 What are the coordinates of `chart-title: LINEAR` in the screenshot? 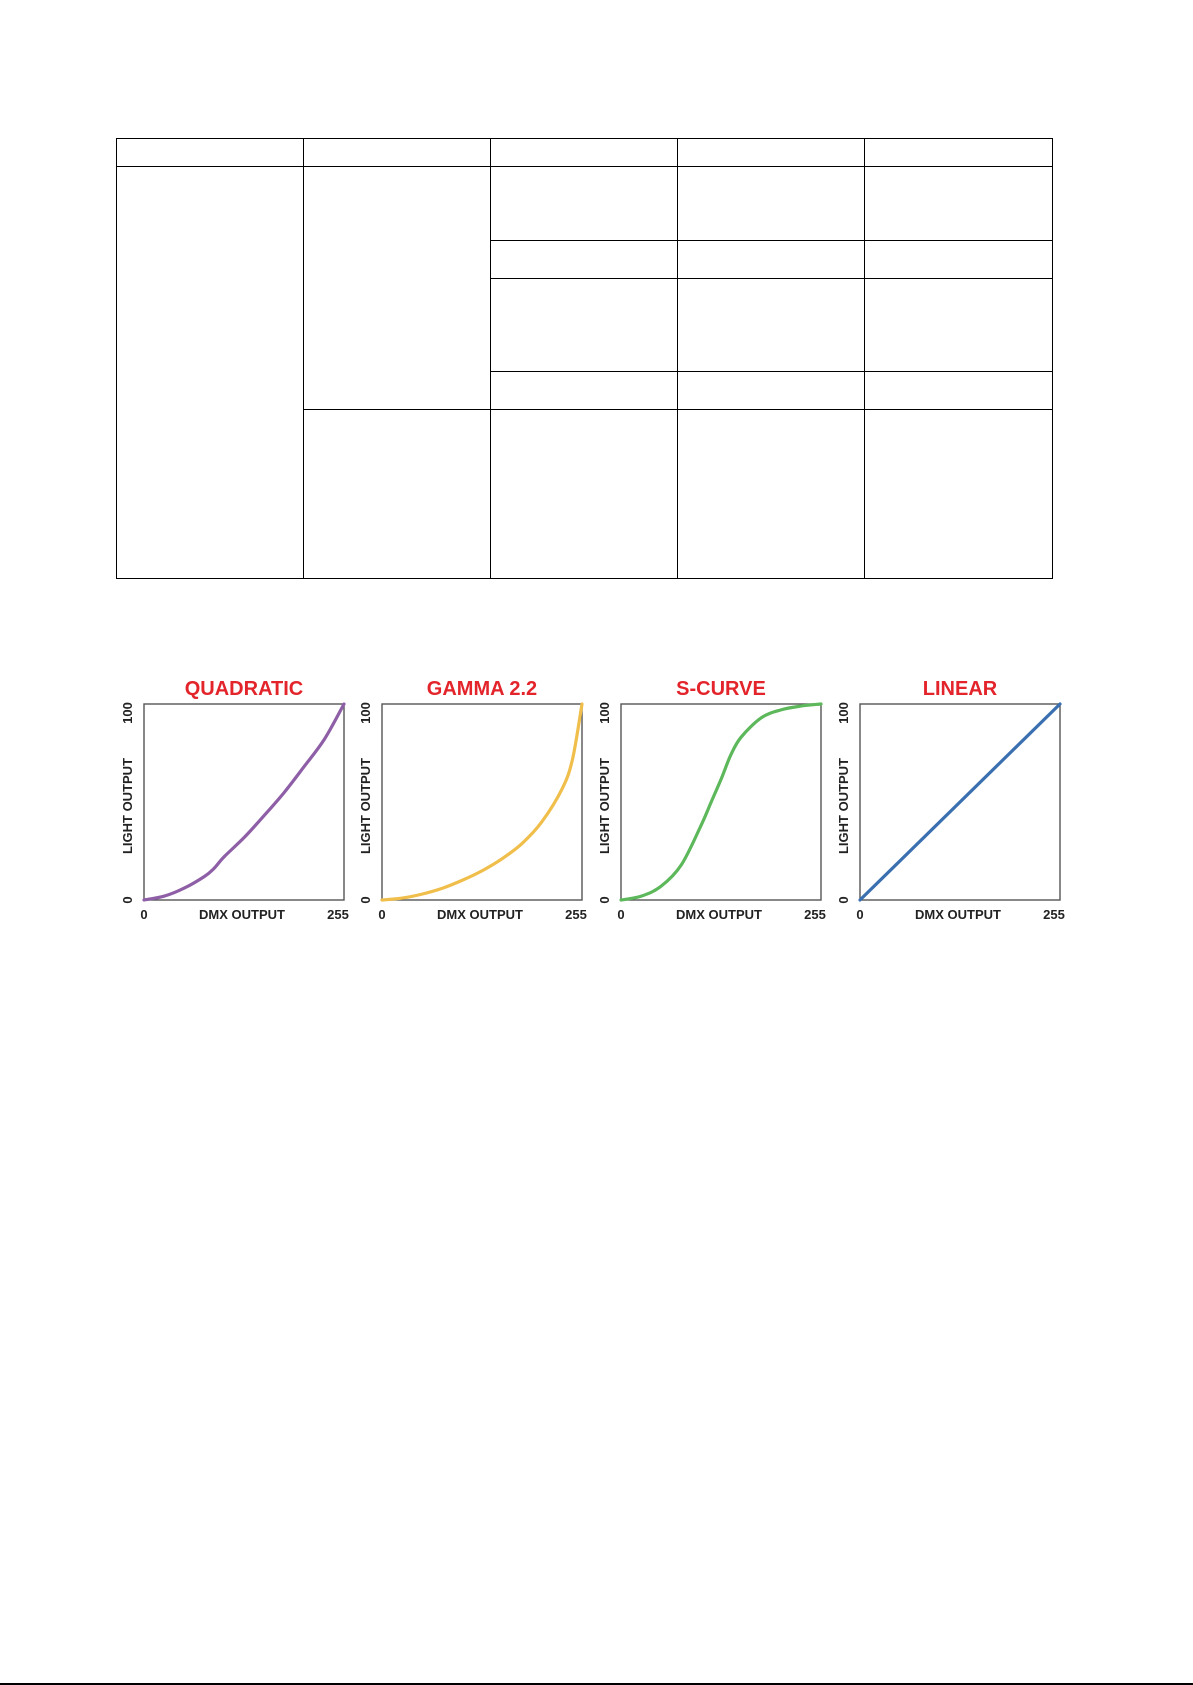 It's located at (960, 689).